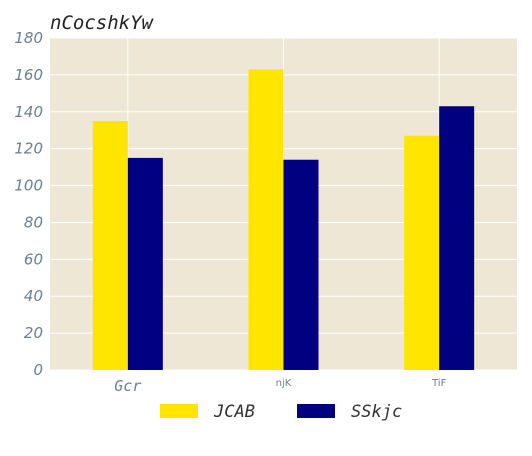 The height and width of the screenshot is (456, 532). Describe the element at coordinates (28, 112) in the screenshot. I see `y-tick-label: 140` at that location.